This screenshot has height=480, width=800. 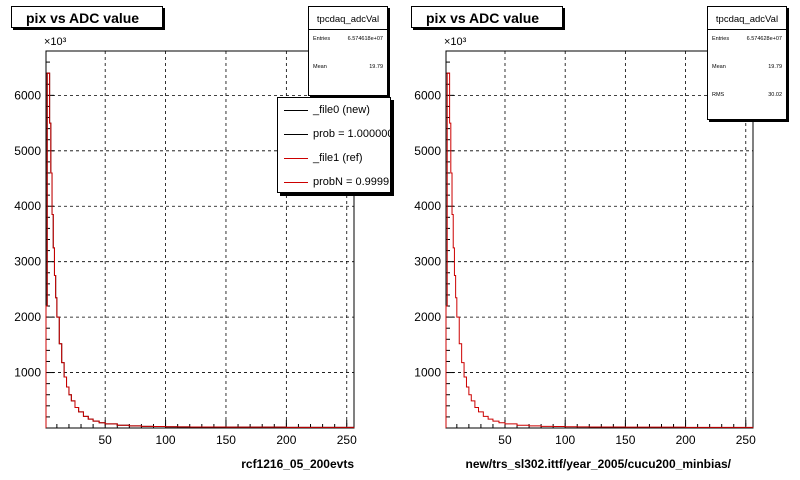 I want to click on right-plot-title: pix vs ADC value, so click(x=487, y=17).